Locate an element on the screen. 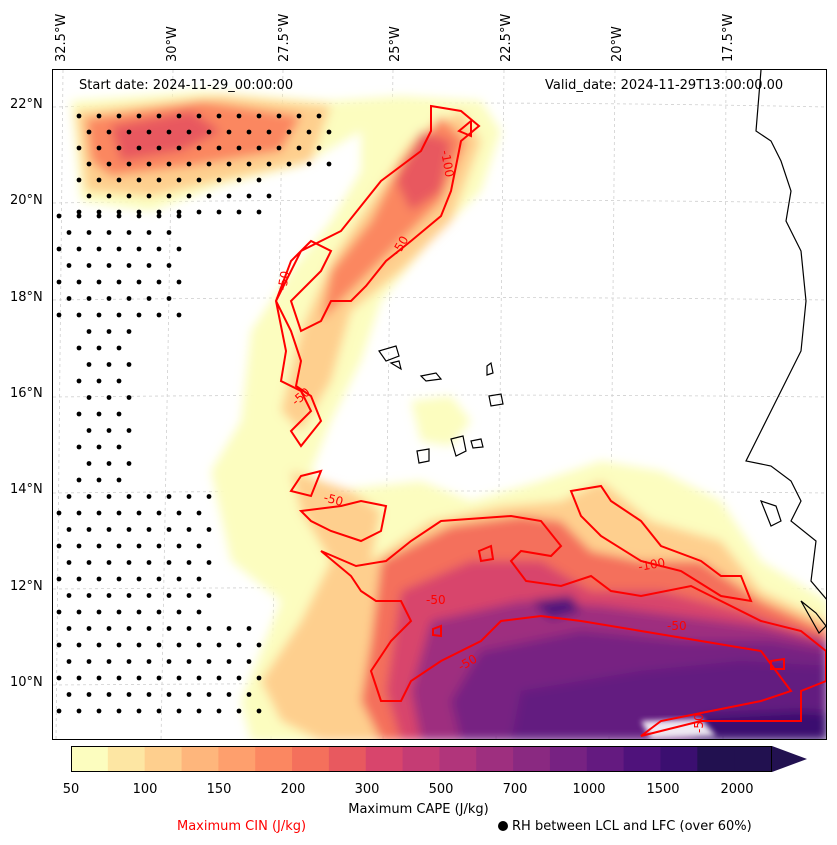 The image size is (837, 845). colorbar-tick: 300 is located at coordinates (367, 789).